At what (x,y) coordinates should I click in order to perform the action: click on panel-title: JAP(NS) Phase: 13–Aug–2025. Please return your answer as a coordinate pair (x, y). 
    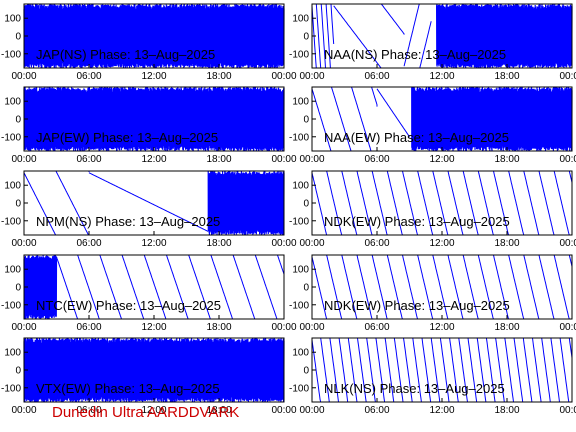
    Looking at the image, I should click on (125, 54).